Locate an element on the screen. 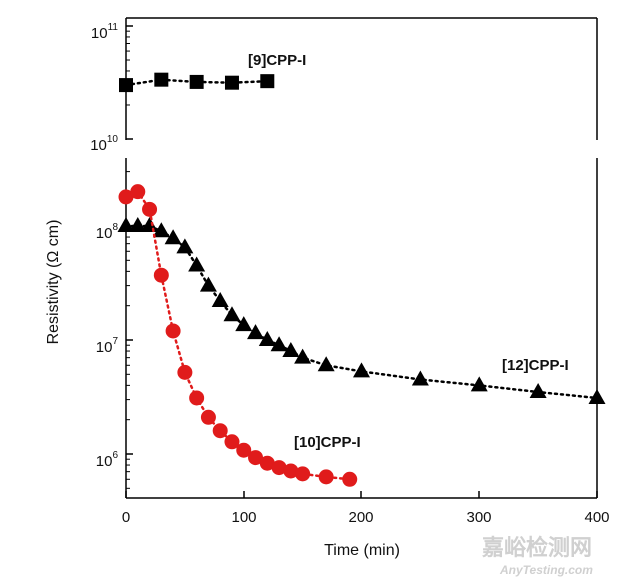 The height and width of the screenshot is (584, 630). x-tick-label: 300 is located at coordinates (478, 517).